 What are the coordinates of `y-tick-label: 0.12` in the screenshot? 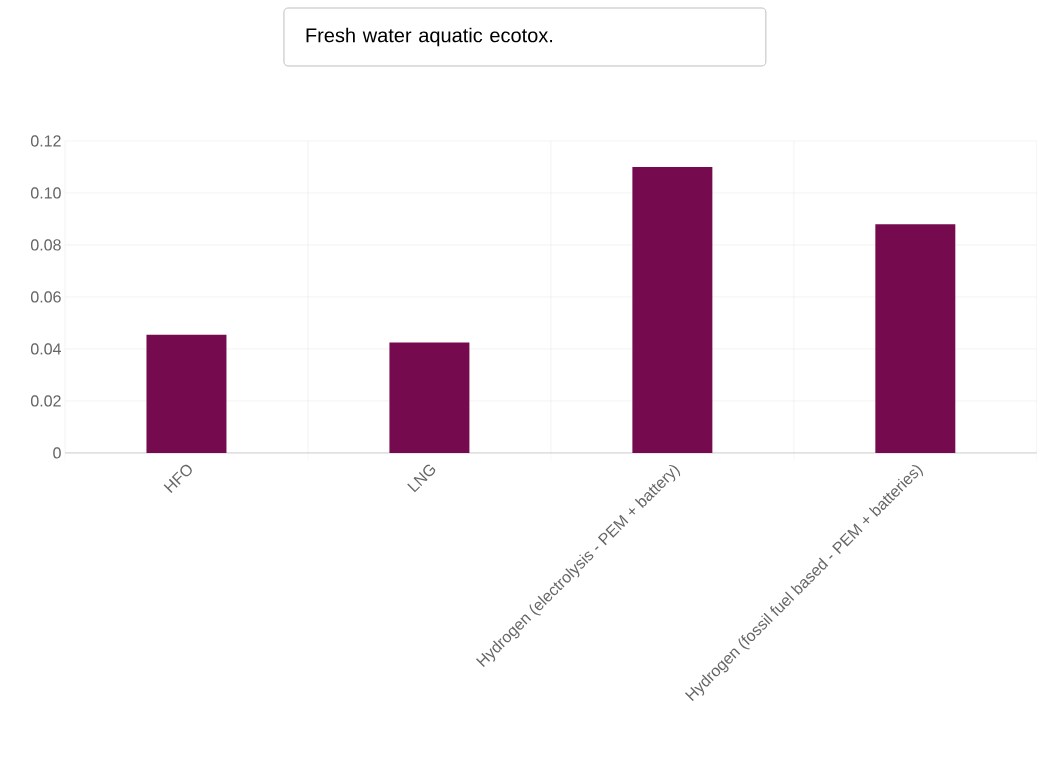 It's located at (45, 141).